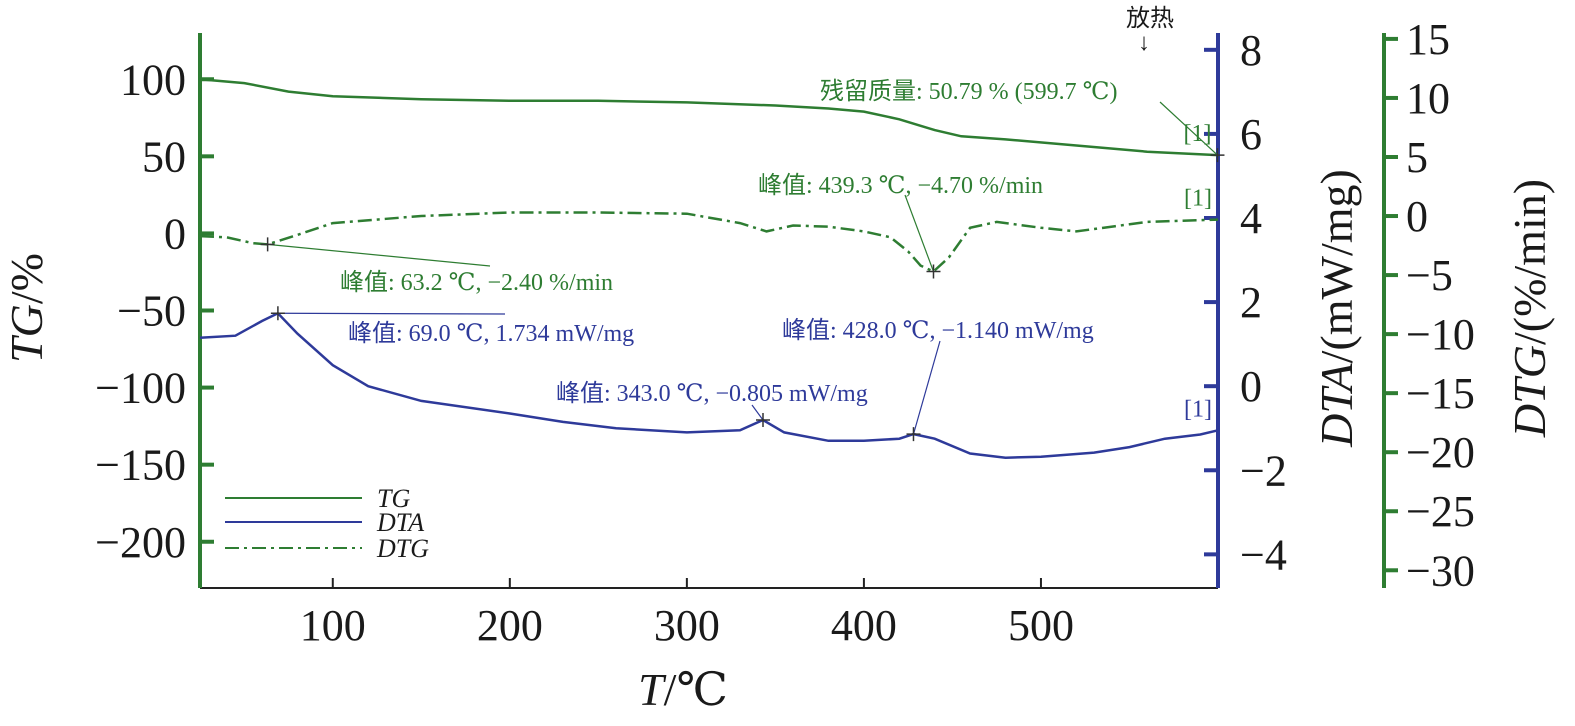 This screenshot has width=1575, height=726. I want to click on dta-tick-label: −2, so click(1263, 470).